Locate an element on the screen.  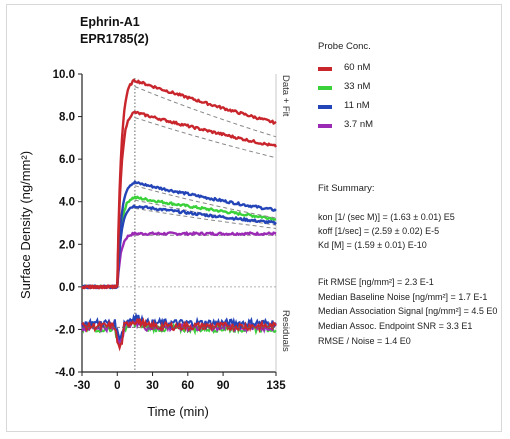
y-tick-label: -4.0 is located at coordinates (65, 373).